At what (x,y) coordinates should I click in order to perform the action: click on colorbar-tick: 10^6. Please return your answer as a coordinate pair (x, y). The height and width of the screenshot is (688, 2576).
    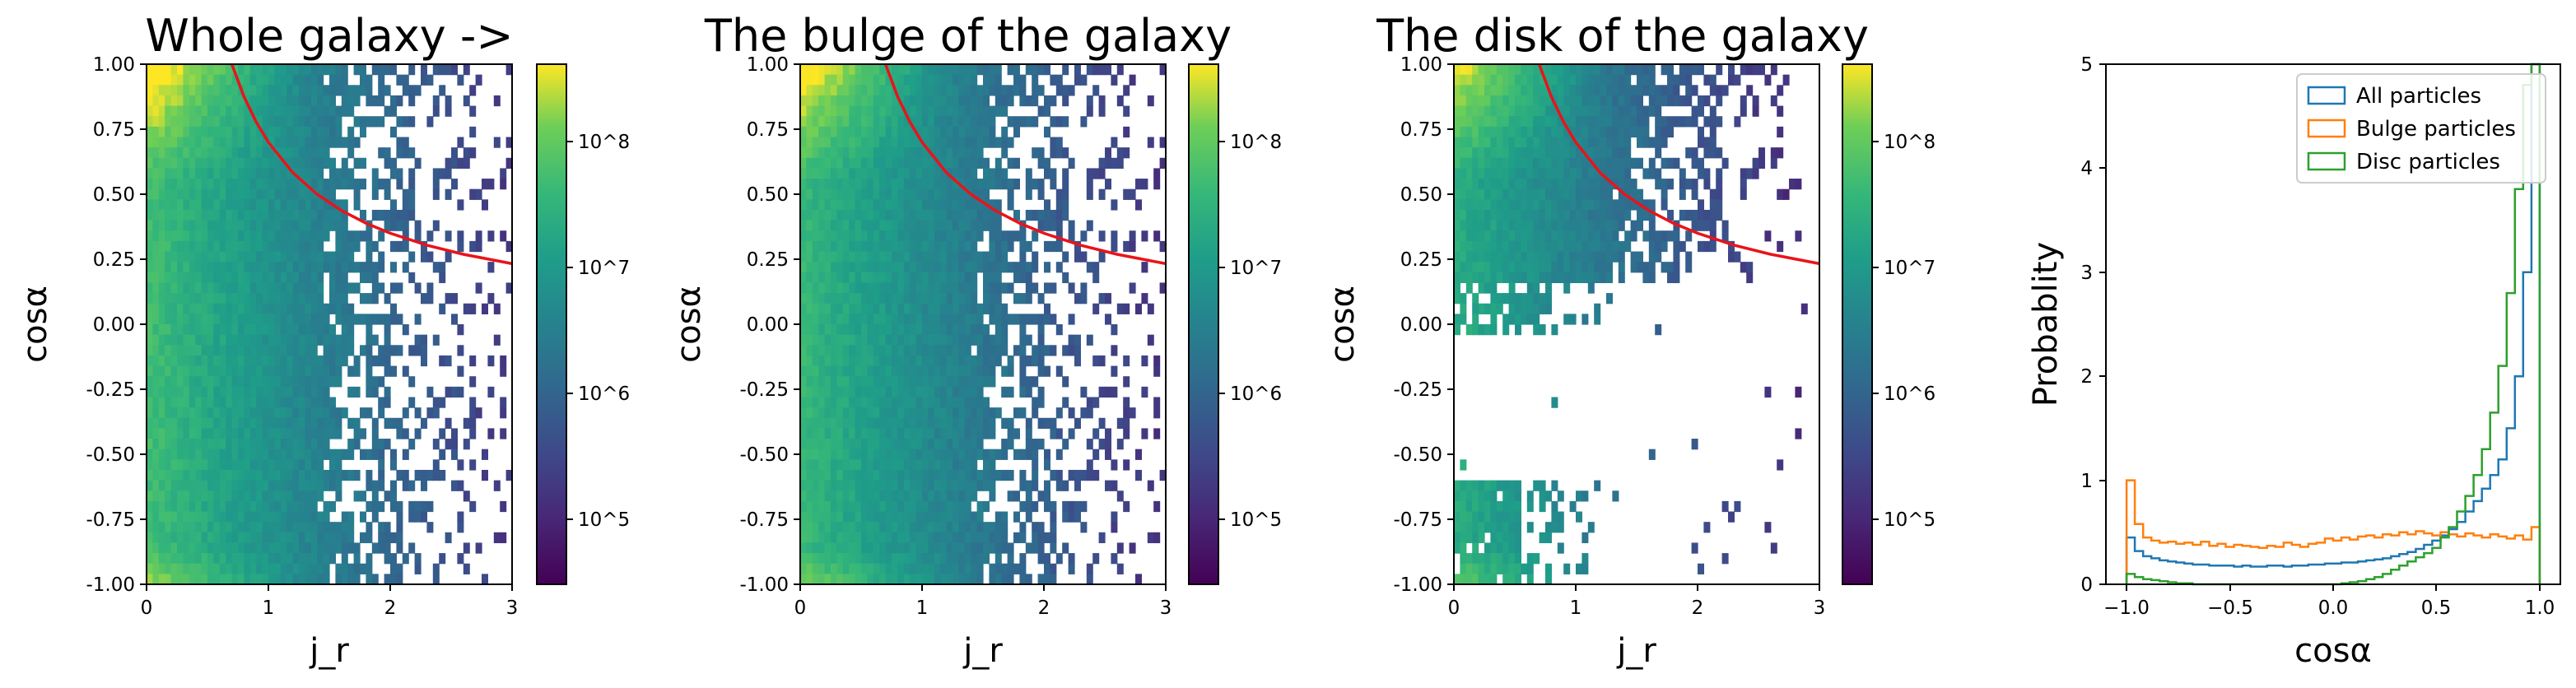
    Looking at the image, I should click on (598, 394).